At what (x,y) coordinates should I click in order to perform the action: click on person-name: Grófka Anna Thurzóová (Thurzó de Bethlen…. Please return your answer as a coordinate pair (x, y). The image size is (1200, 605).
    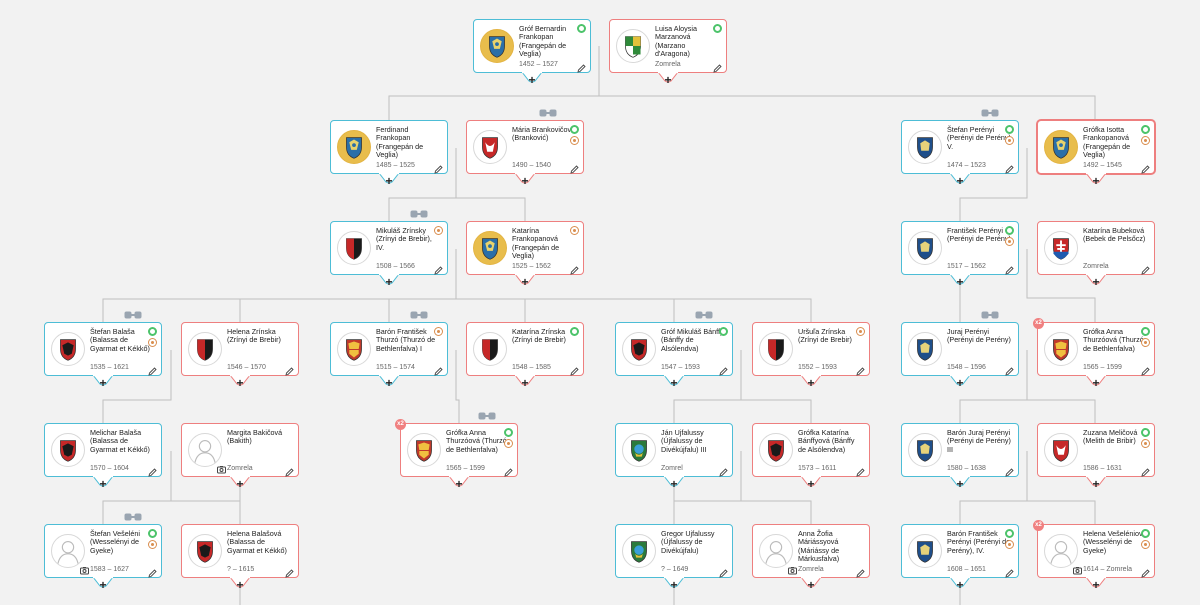
    Looking at the image, I should click on (476, 441).